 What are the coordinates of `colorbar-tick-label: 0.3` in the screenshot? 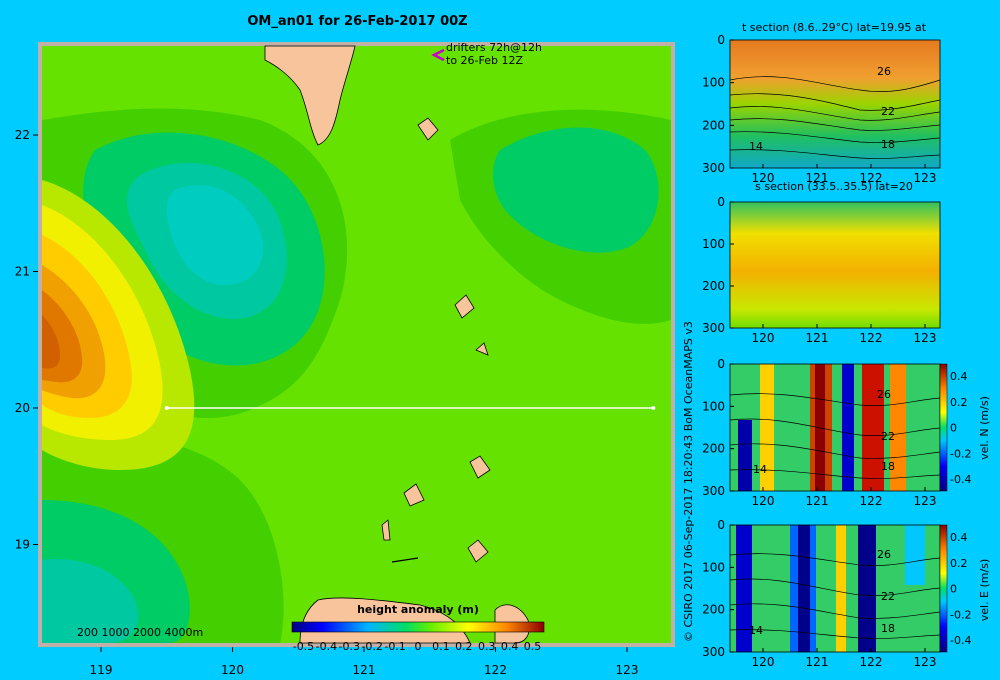 It's located at (487, 646).